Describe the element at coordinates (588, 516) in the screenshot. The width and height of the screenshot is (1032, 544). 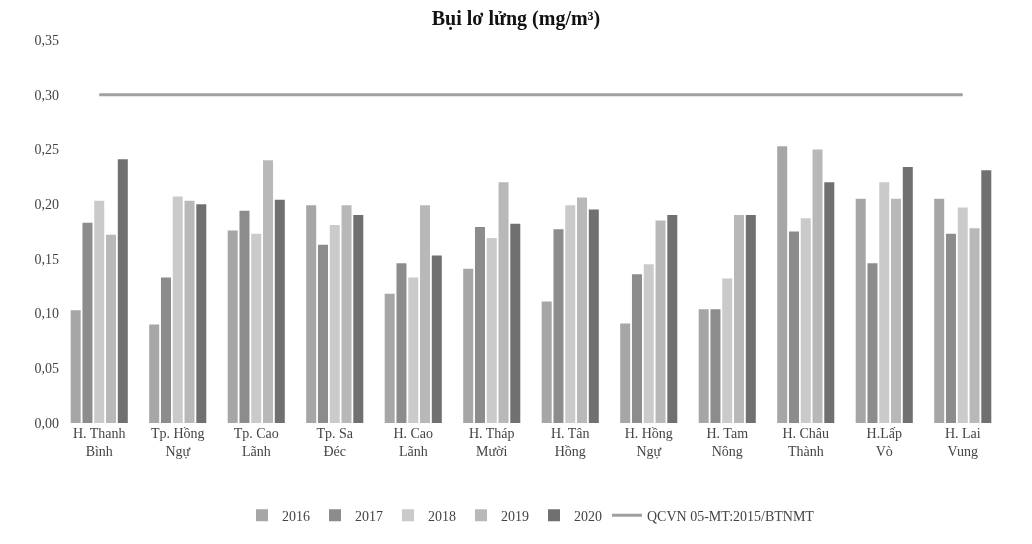
I see `legend-label: 2020` at that location.